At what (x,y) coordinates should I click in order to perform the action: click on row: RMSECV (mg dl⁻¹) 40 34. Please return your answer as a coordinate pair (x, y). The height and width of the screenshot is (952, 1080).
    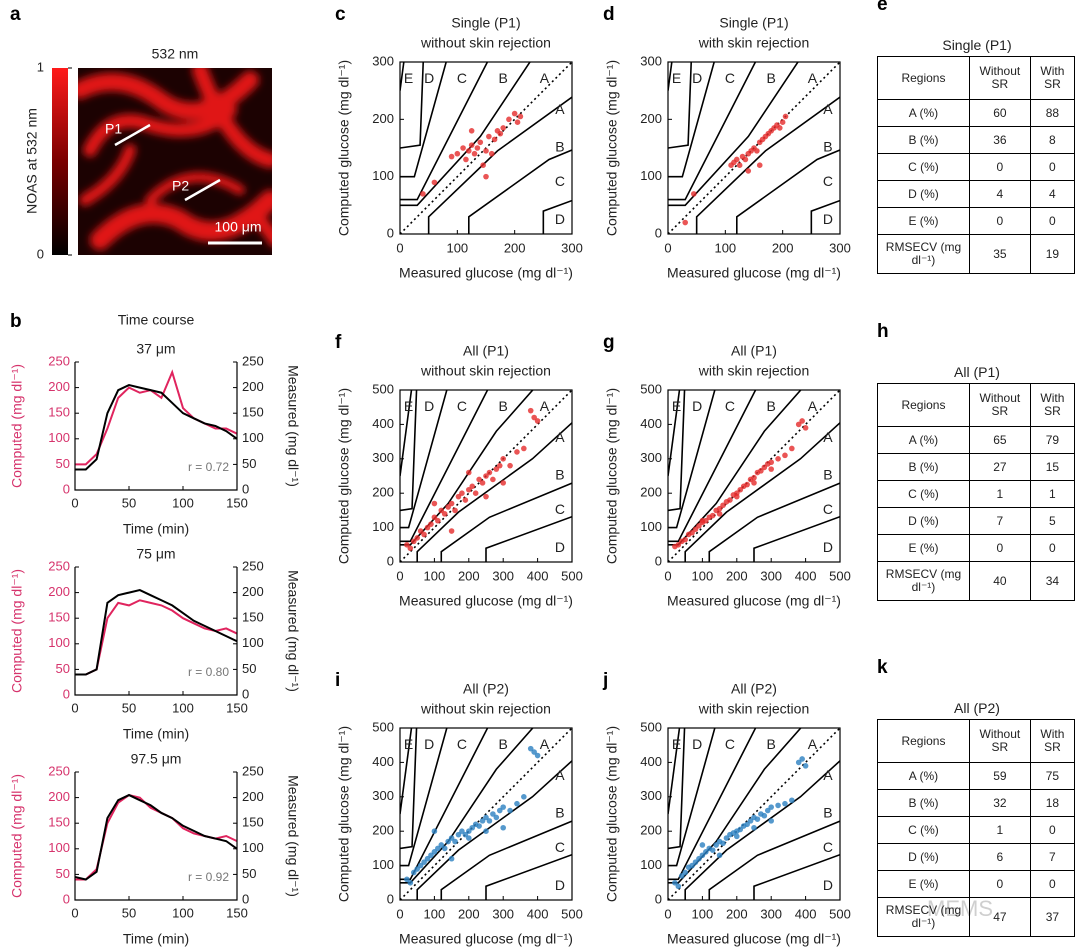
    Looking at the image, I should click on (976, 581).